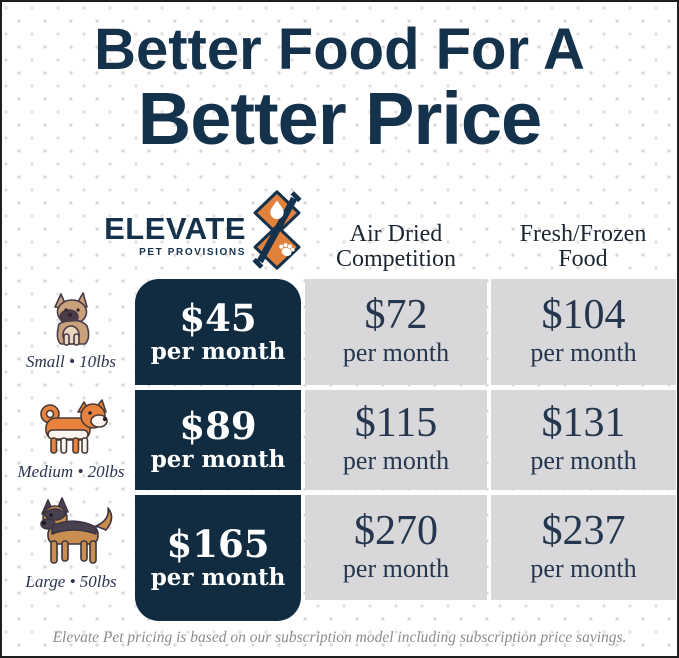 The height and width of the screenshot is (658, 679). I want to click on column-header-air-dried-line2: Competition, so click(396, 259).